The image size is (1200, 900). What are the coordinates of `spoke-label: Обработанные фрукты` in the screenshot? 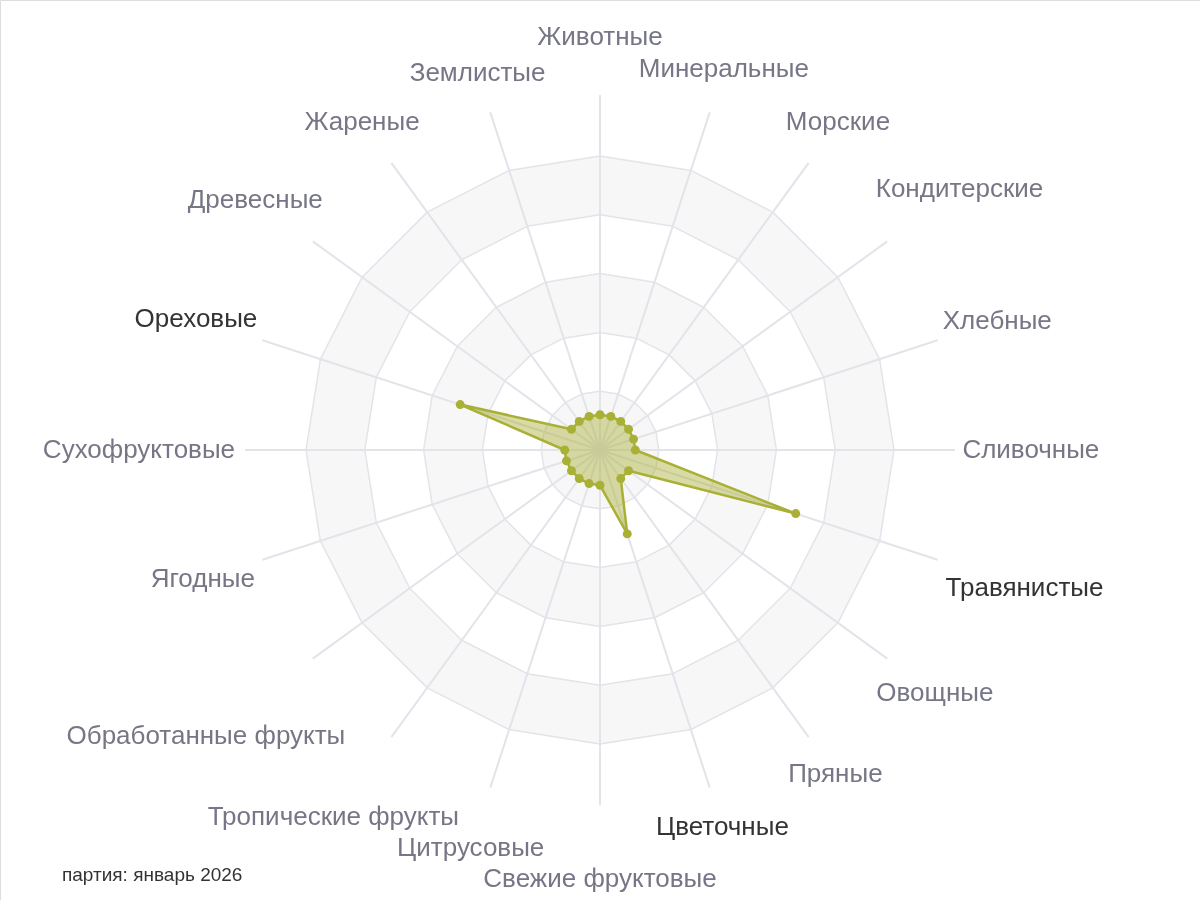 It's located at (206, 735).